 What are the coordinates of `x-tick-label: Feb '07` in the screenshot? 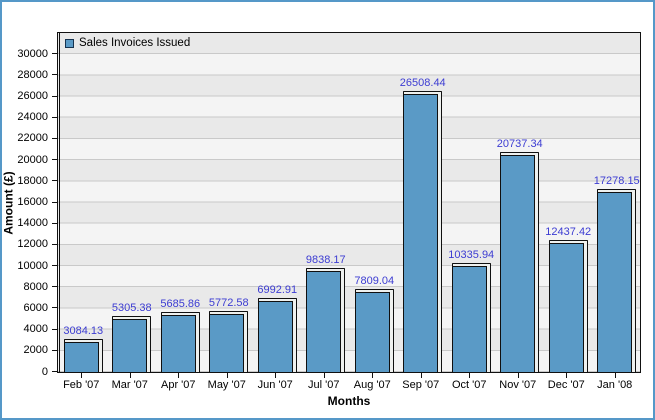 It's located at (81, 385).